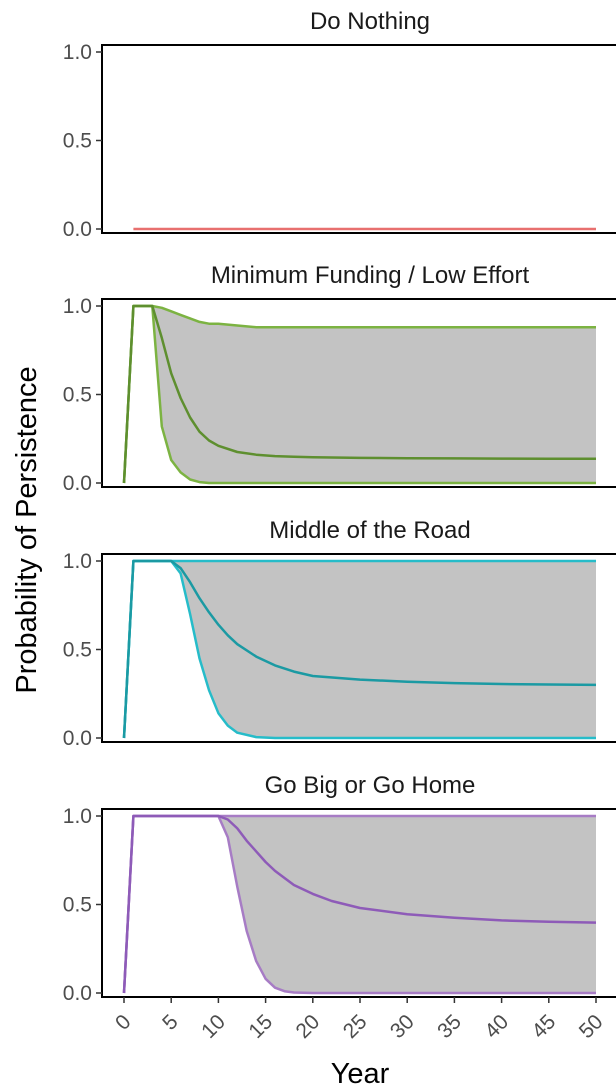  Describe the element at coordinates (123, 1022) in the screenshot. I see `x-tick-label: 0` at that location.